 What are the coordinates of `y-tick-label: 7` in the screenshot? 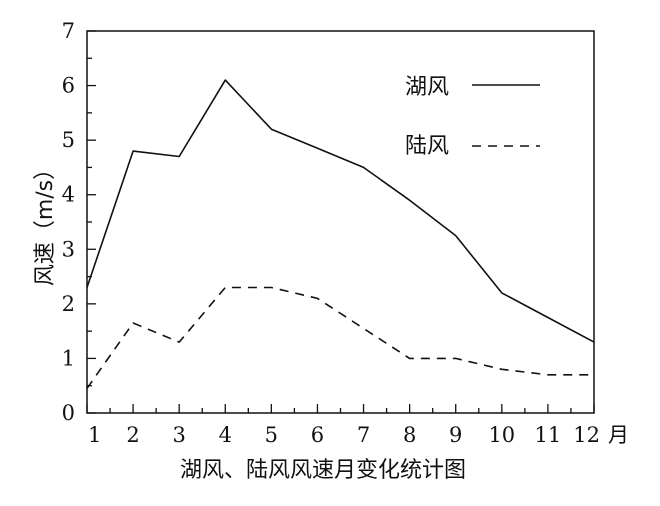 It's located at (68, 31).